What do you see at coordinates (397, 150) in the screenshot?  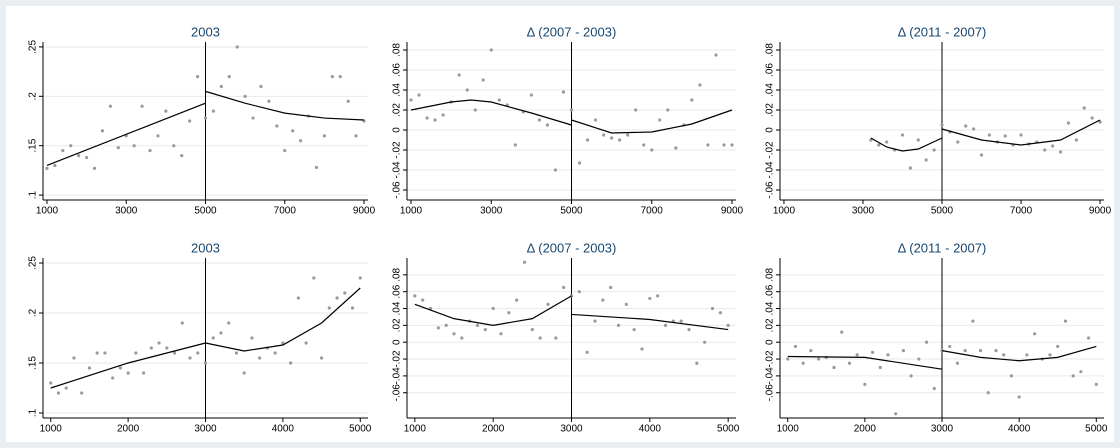 I see `y-tick-label: -.02` at bounding box center [397, 150].